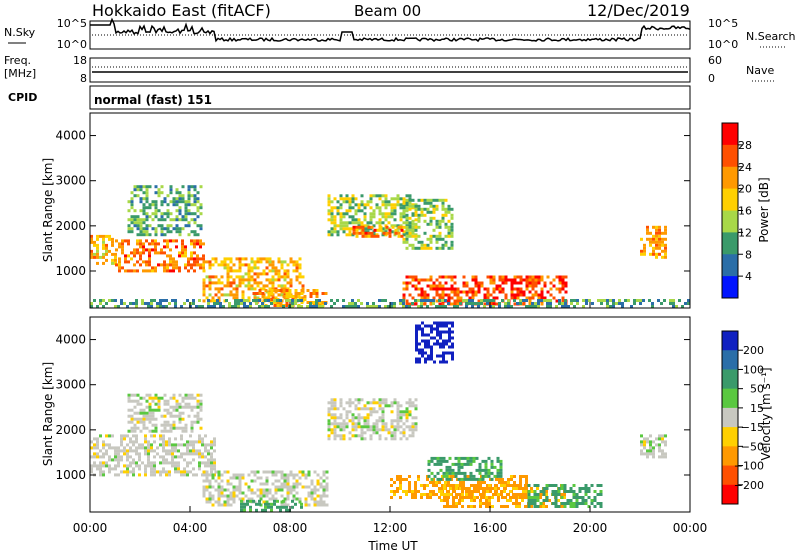 Image resolution: width=800 pixels, height=554 pixels. I want to click on colorbar-swatch, so click(730, 178).